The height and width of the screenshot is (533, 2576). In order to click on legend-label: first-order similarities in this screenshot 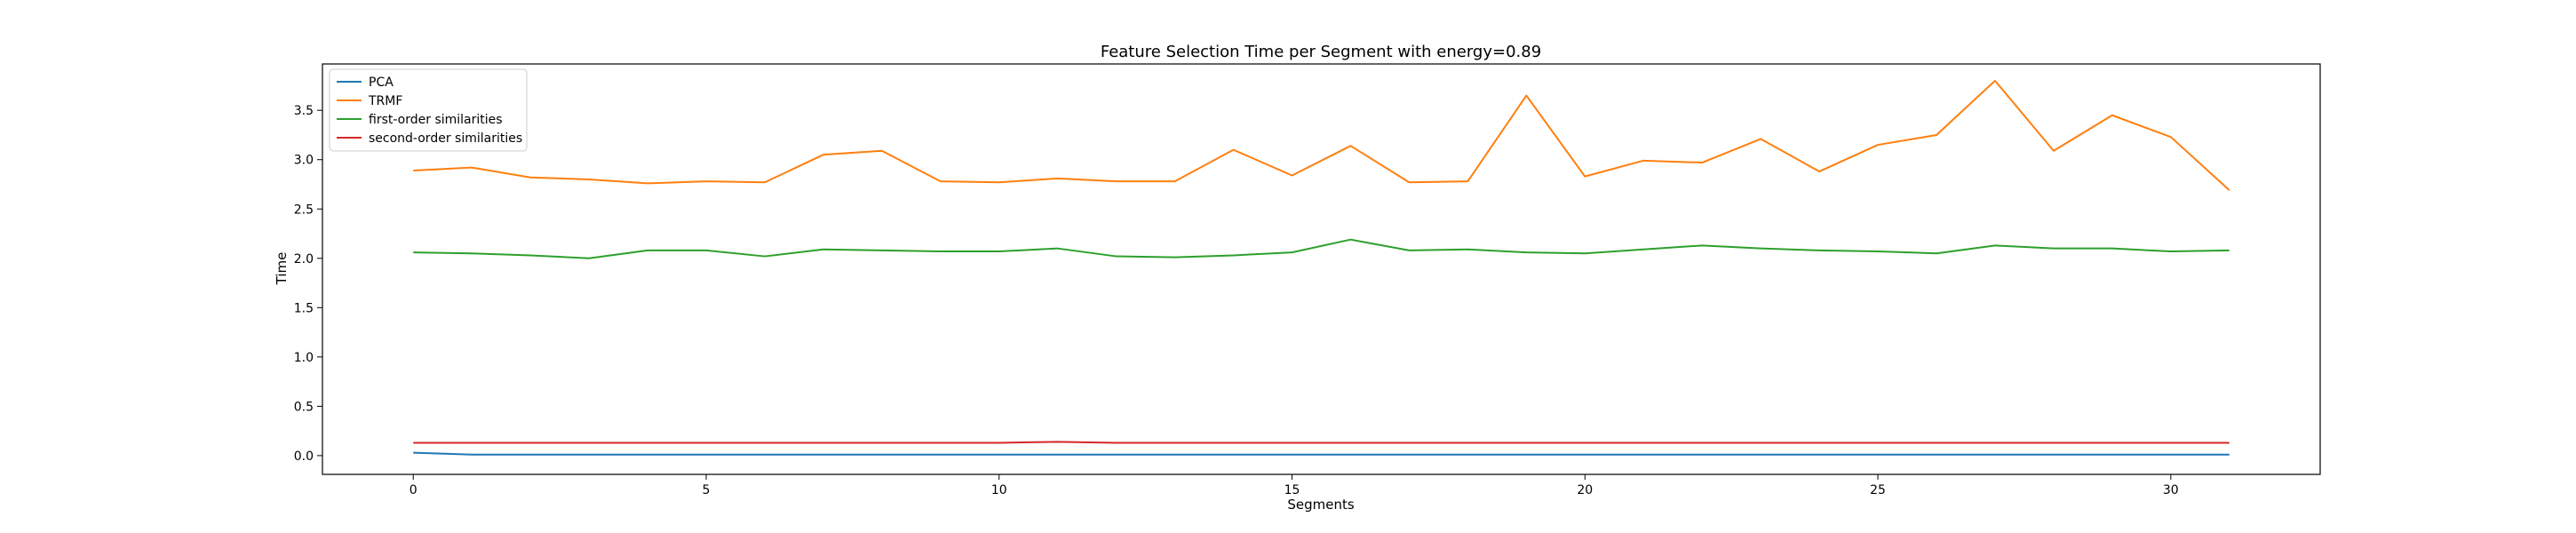, I will do `click(436, 120)`.